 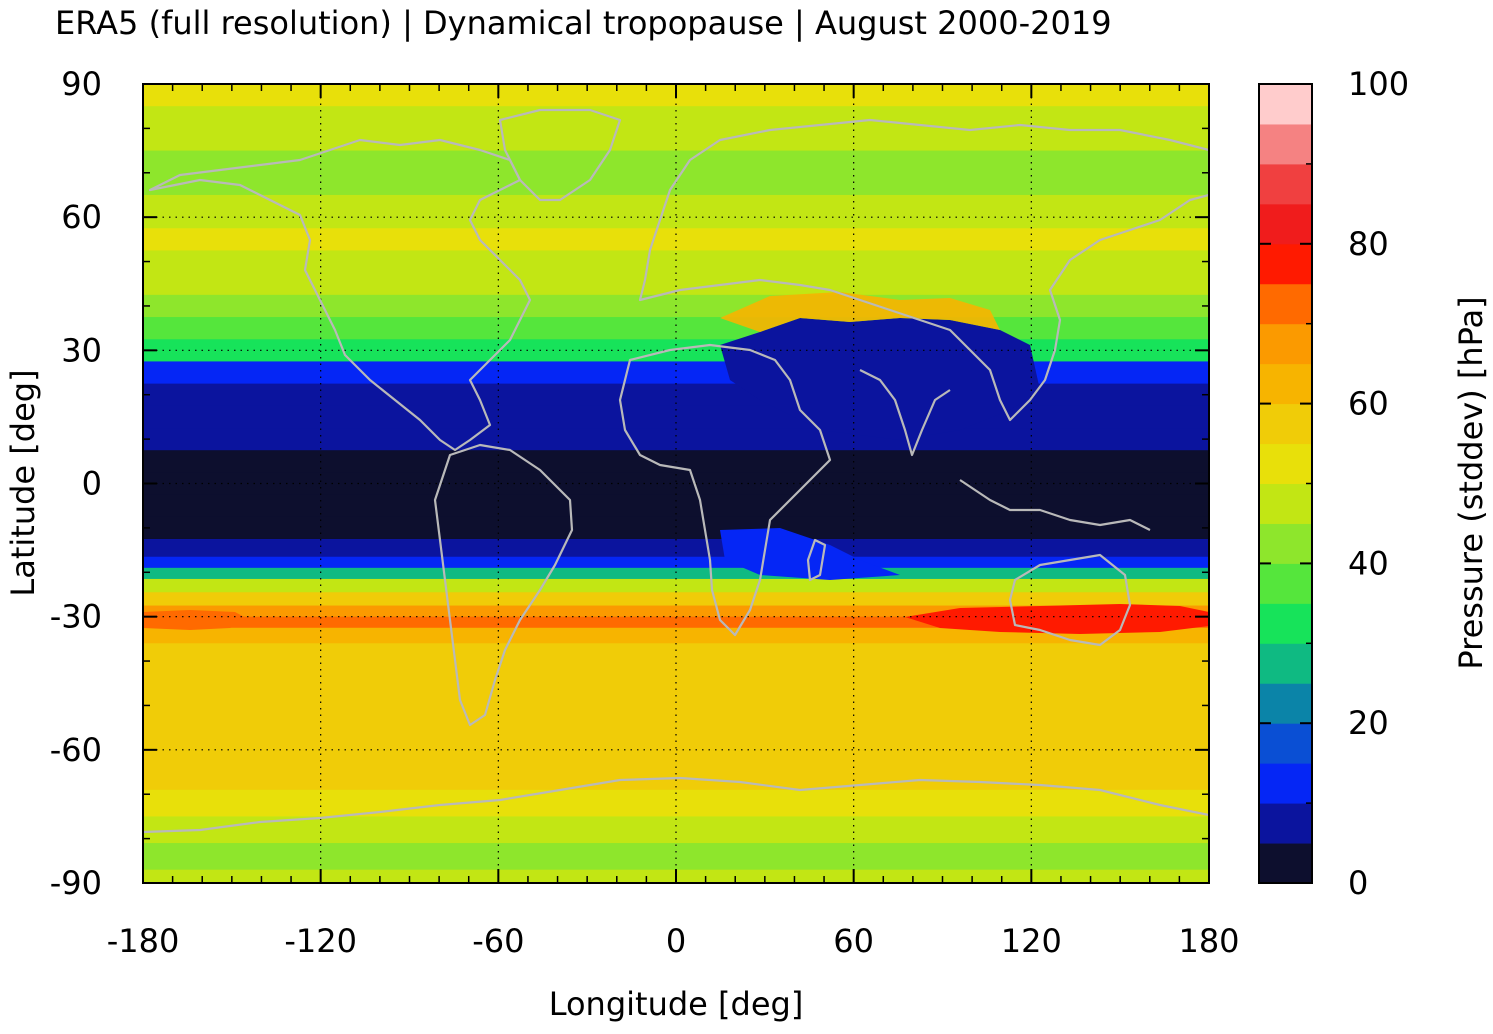 I want to click on x-tick-label: -120, so click(x=320, y=941).